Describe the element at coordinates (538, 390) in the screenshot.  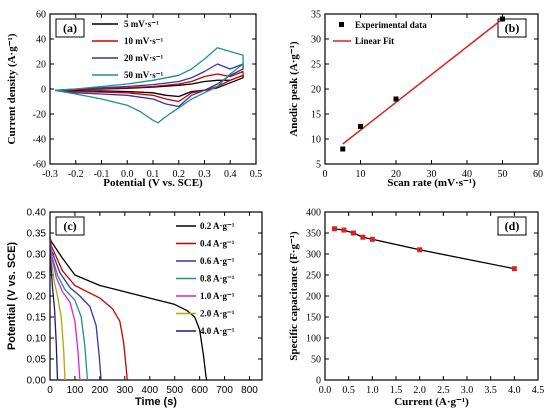
I see `x-tick-label: 4.5` at that location.